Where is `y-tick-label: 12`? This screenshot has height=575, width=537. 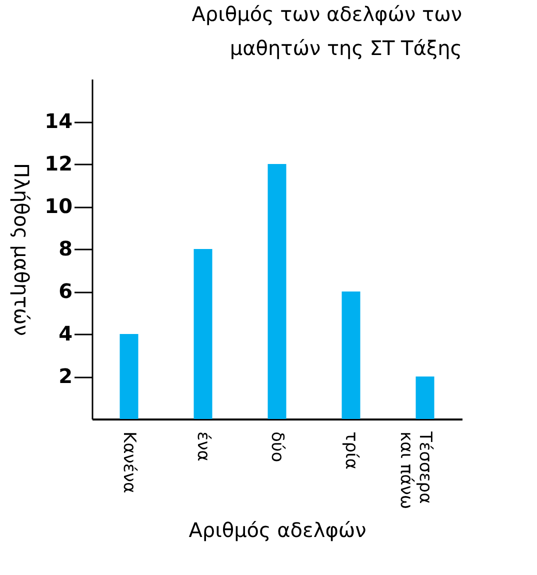 y-tick-label: 12 is located at coordinates (58, 164).